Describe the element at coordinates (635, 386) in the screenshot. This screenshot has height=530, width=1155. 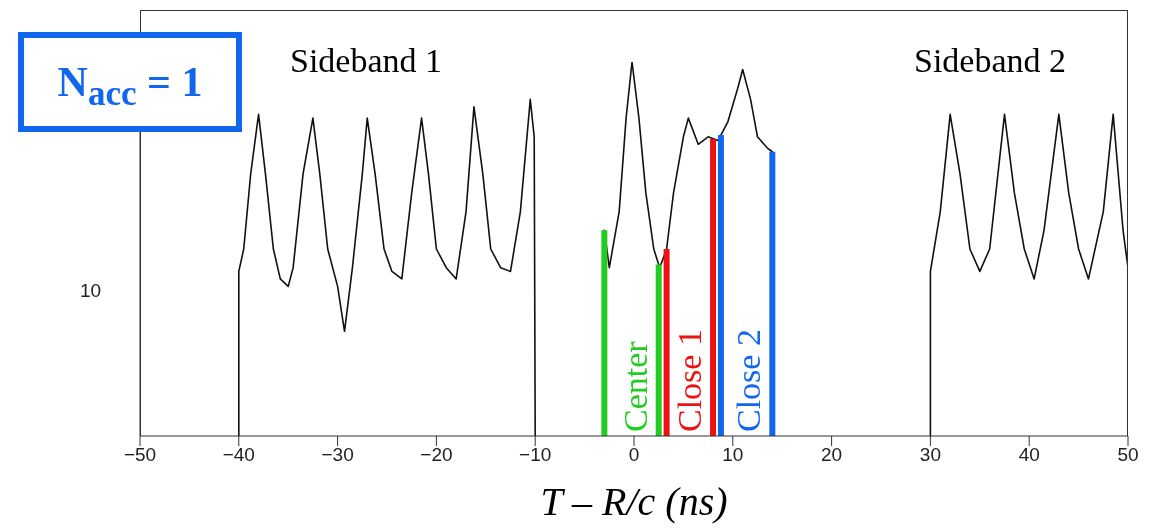
I see `ref-line-label: Center` at that location.